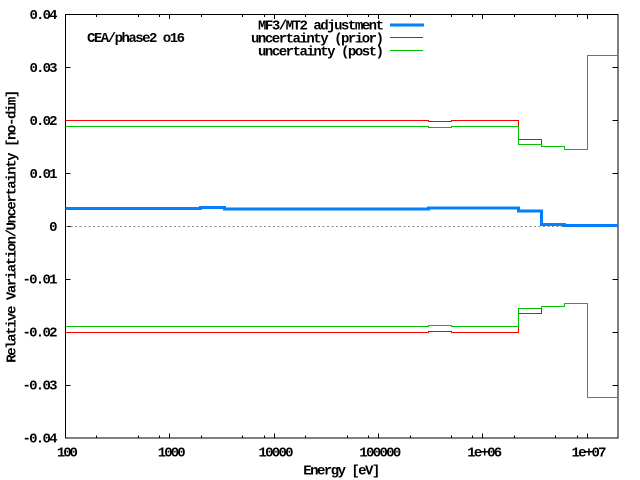 The image size is (640, 480). Describe the element at coordinates (380, 454) in the screenshot. I see `svg-text: 100000` at that location.